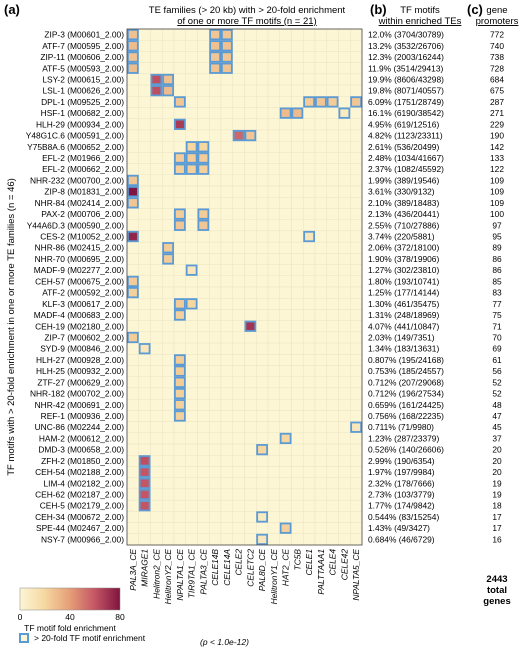 The width and height of the screenshot is (520, 652). Describe the element at coordinates (497, 416) in the screenshot. I see `promoter-count: 47` at that location.